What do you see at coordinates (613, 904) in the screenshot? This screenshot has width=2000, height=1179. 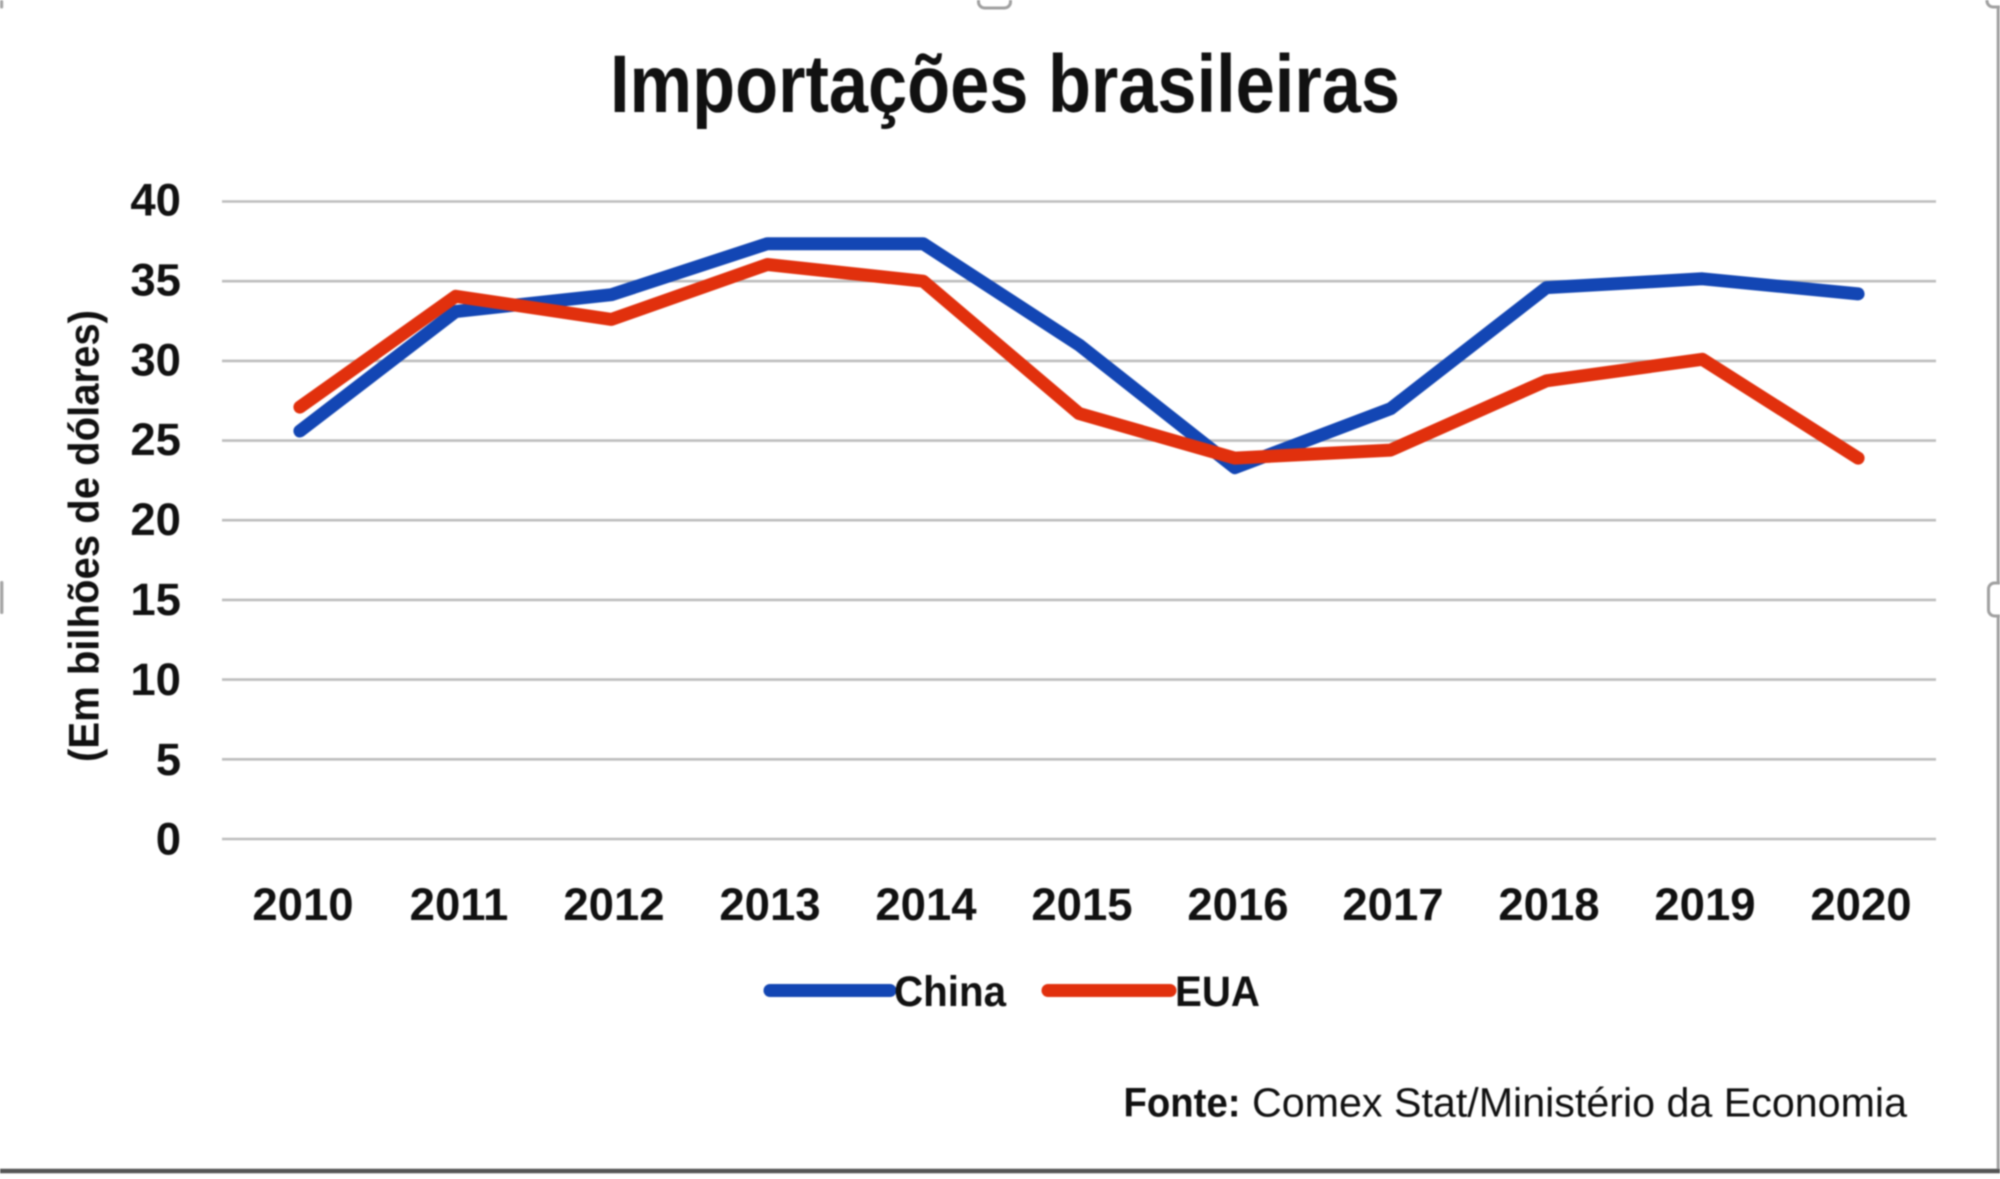 I see `svg-text: 2012` at bounding box center [613, 904].